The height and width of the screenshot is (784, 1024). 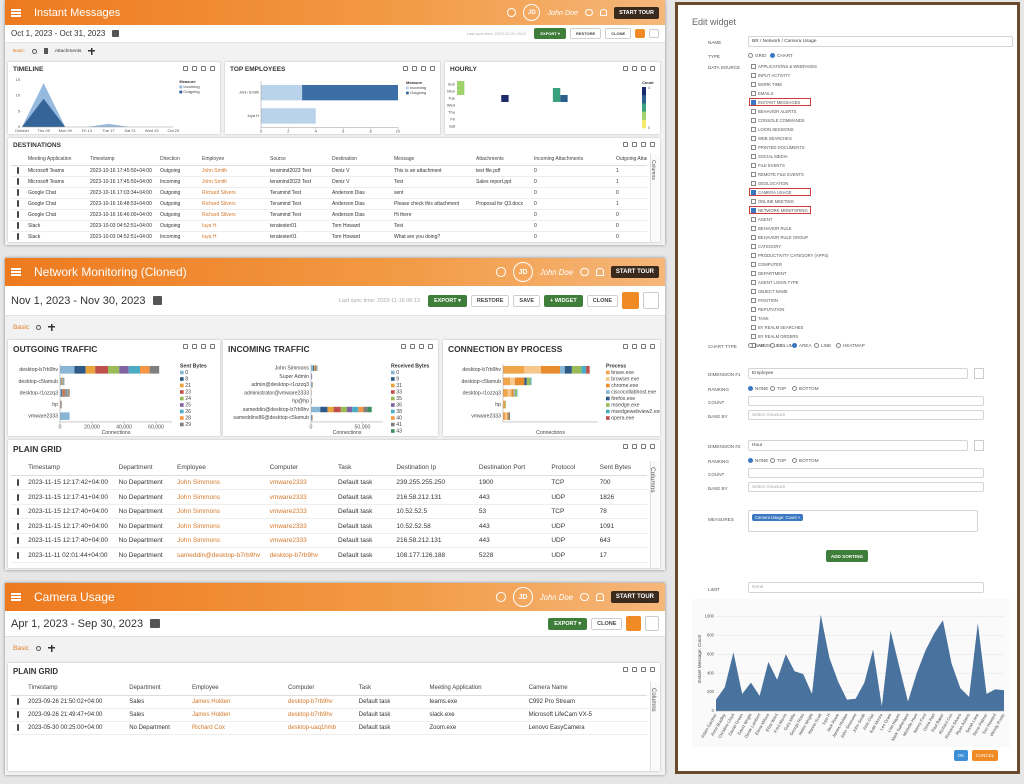 What do you see at coordinates (92, 51) in the screenshot?
I see `add-tab` at bounding box center [92, 51].